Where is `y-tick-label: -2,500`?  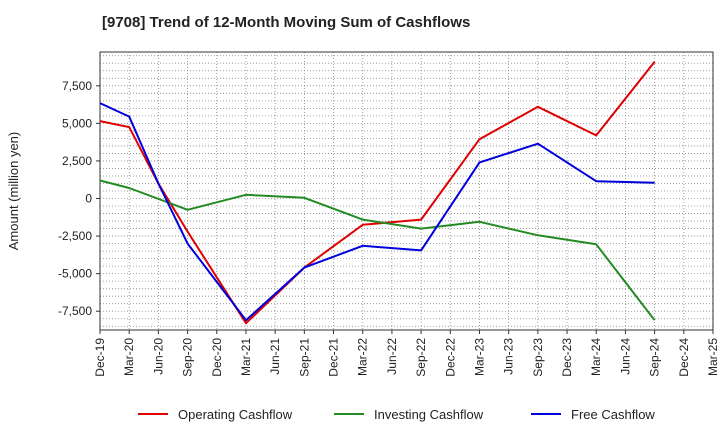 y-tick-label: -2,500 is located at coordinates (75, 236).